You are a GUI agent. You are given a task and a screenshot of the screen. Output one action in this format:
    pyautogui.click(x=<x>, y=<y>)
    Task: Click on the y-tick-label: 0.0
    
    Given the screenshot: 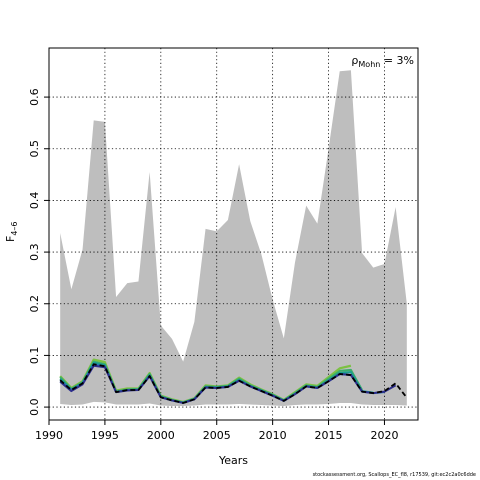 What is the action you would take?
    pyautogui.click(x=34, y=407)
    